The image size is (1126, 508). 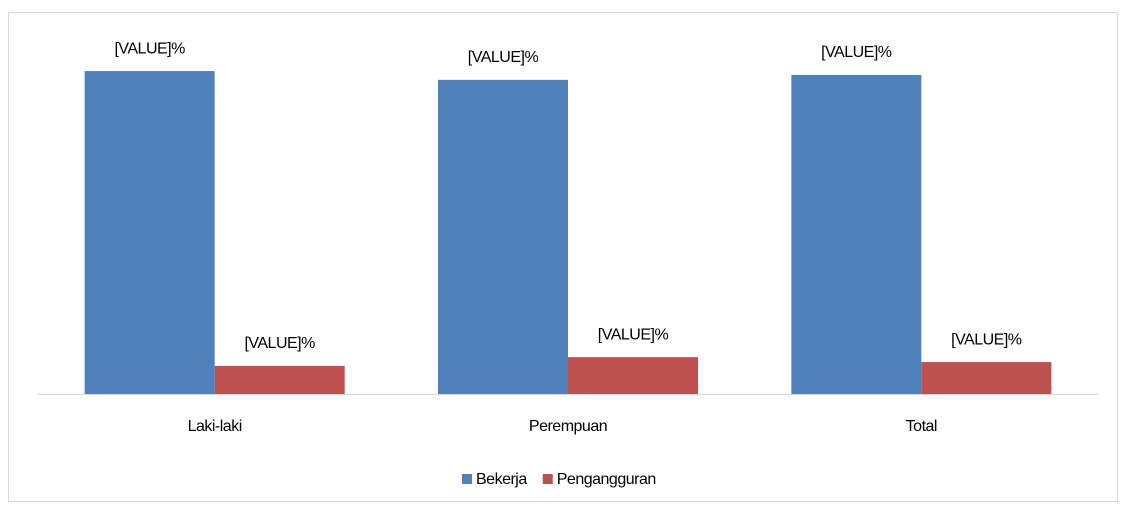 What do you see at coordinates (568, 426) in the screenshot?
I see `x-tick-label: Perempuan` at bounding box center [568, 426].